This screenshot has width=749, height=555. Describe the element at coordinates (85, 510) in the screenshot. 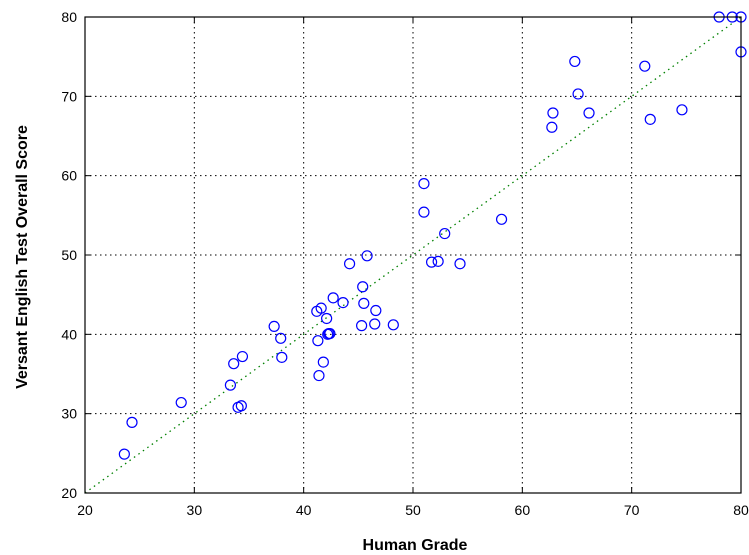

I see `x-tick-label: 20` at that location.